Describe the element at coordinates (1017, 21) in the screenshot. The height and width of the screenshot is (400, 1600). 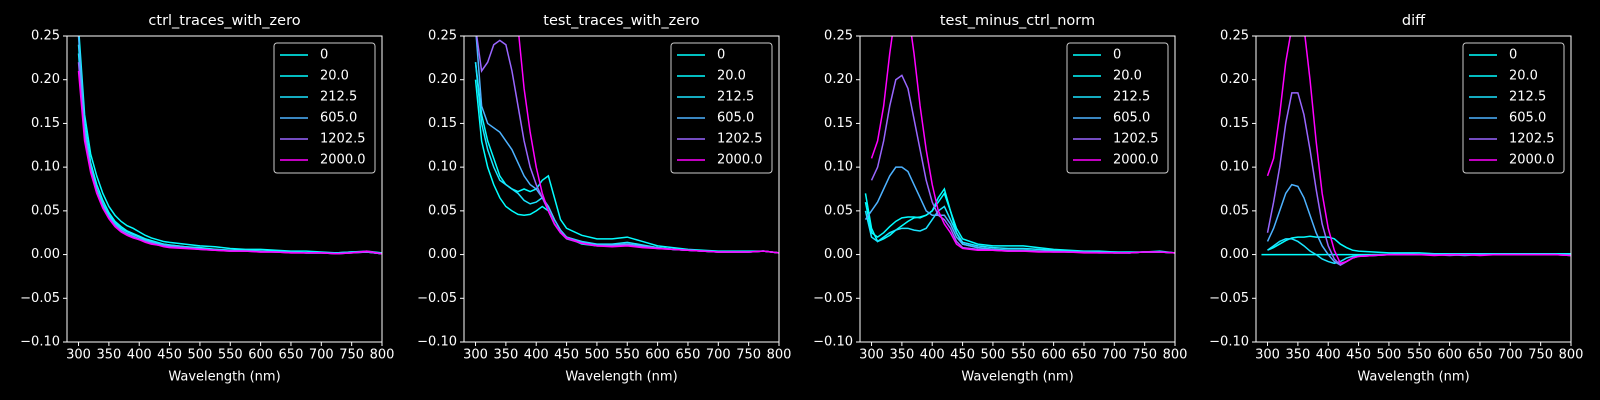
I see `chart-title: test_minus_ctrl_norm` at that location.